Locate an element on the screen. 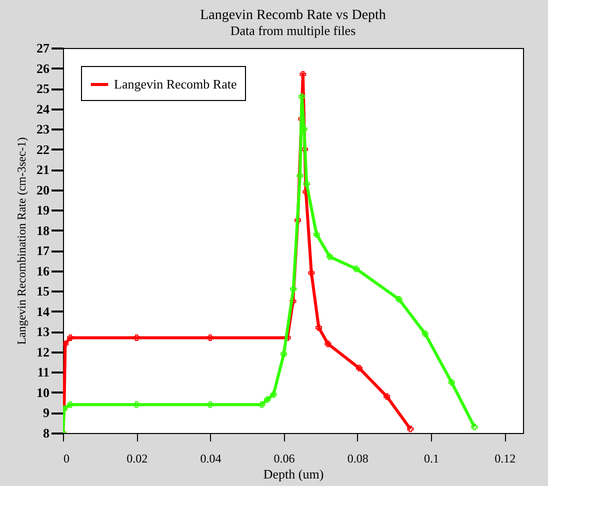 The width and height of the screenshot is (598, 506). x-tick-label: 0.04 is located at coordinates (211, 459).